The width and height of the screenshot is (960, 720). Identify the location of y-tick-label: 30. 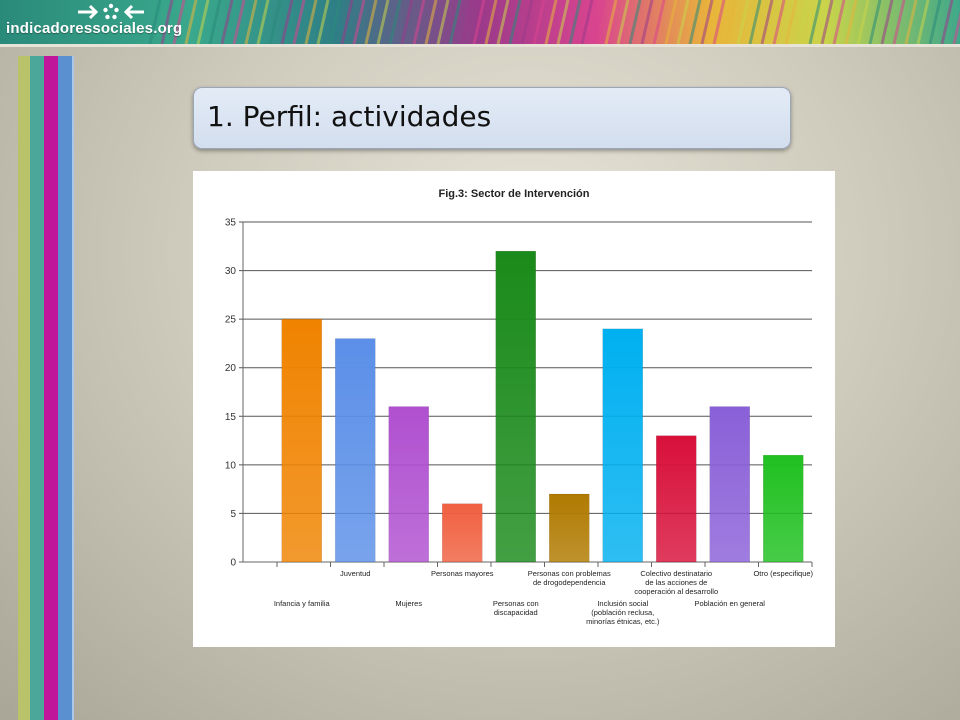
(231, 271).